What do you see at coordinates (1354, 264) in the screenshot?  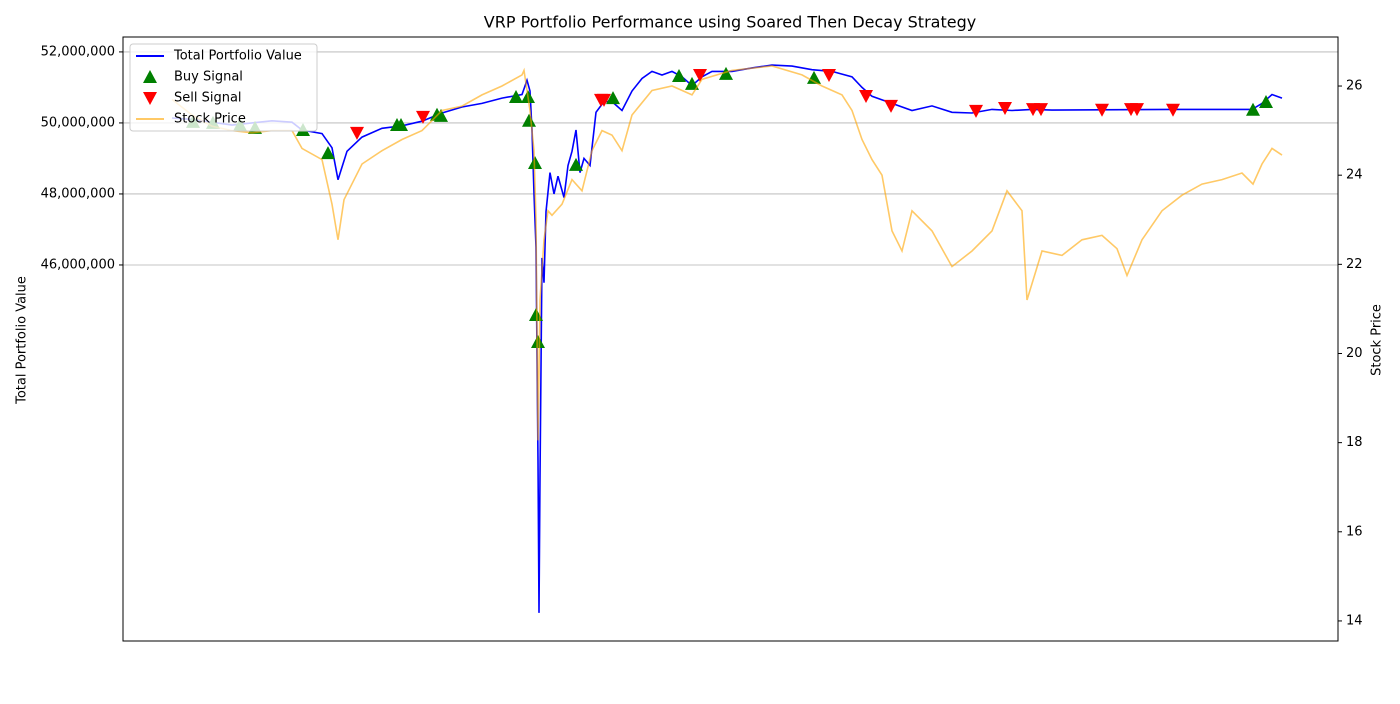 I see `y2-tick-label: 22` at bounding box center [1354, 264].